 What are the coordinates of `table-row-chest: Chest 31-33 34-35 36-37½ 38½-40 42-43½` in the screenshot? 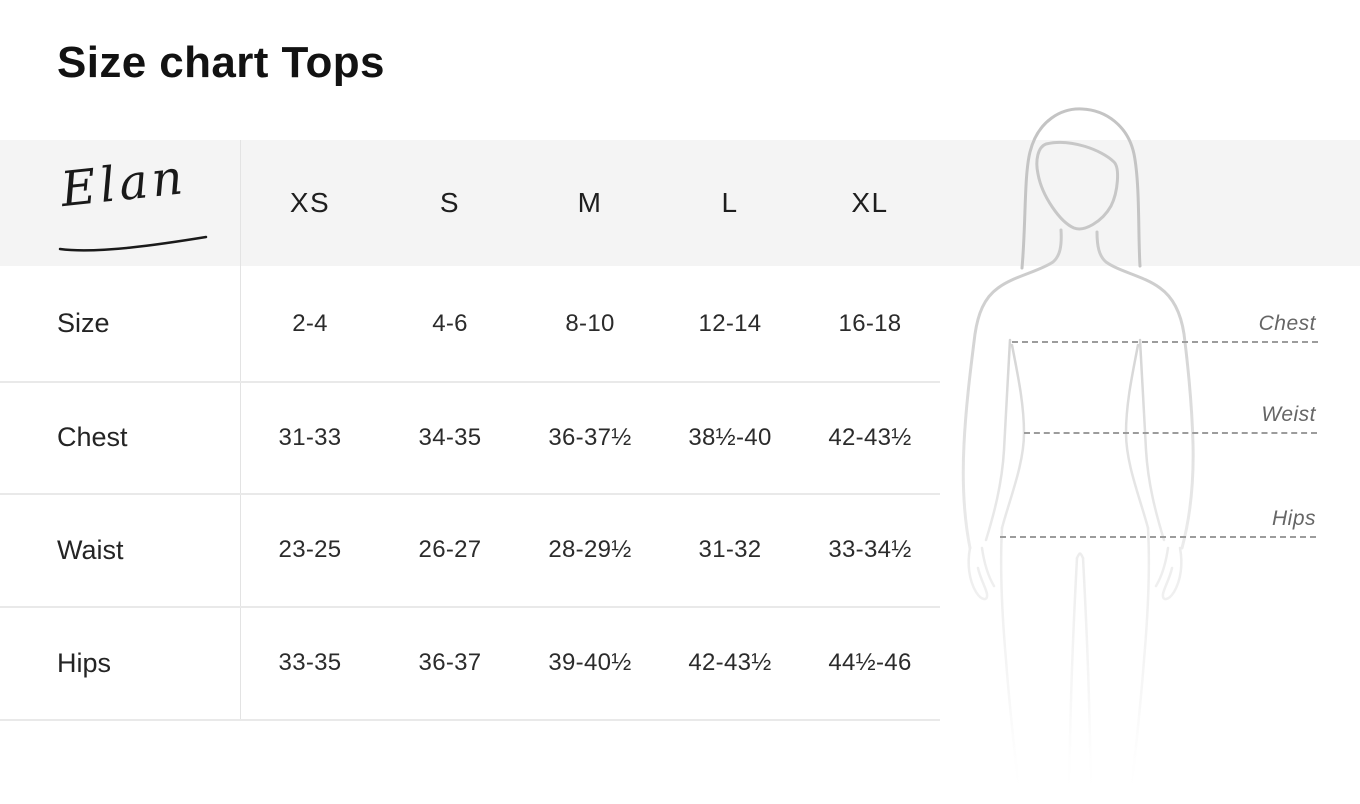 It's located at (470, 437).